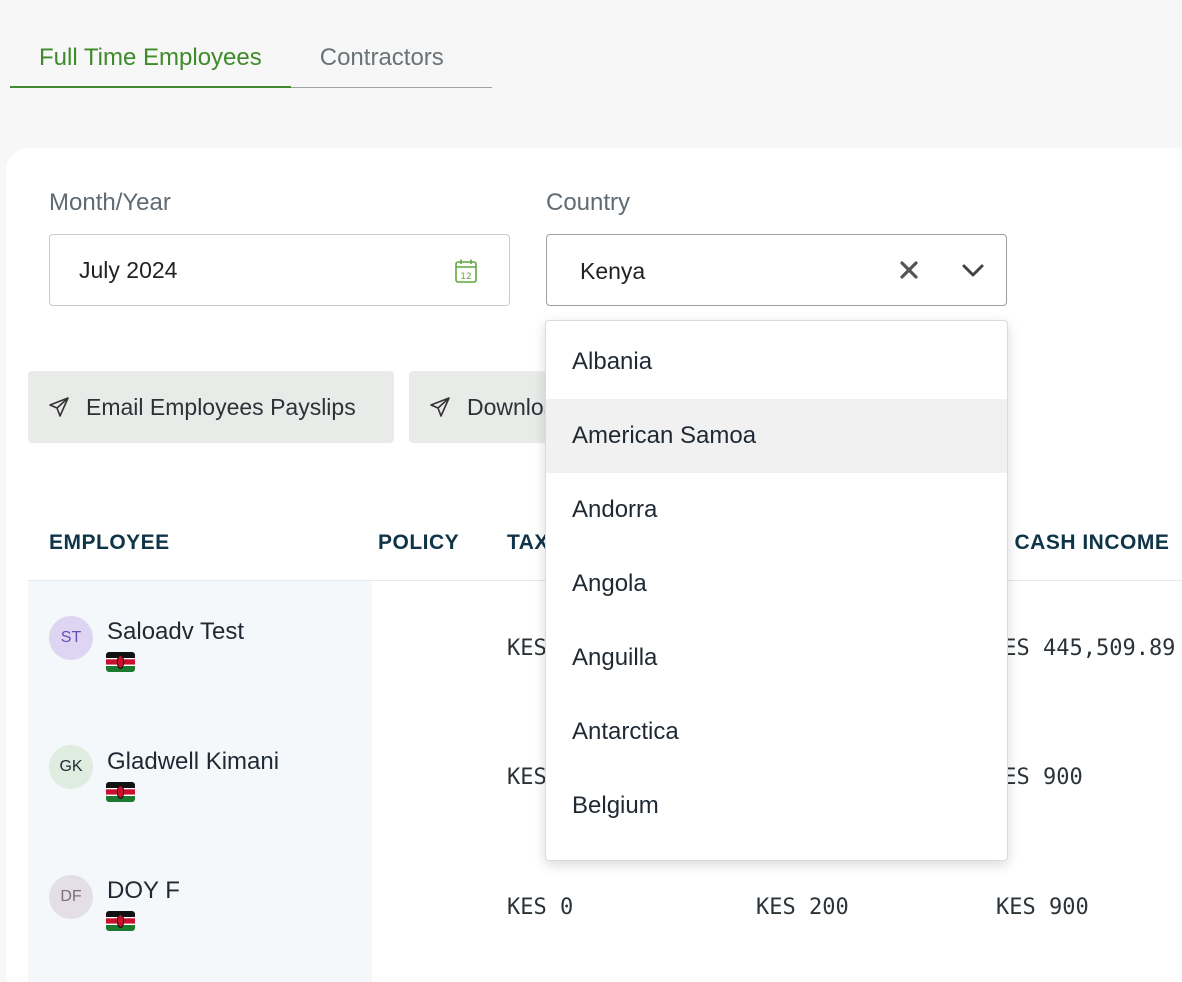 The width and height of the screenshot is (1182, 982). I want to click on employee-type-tabs: Full Time Employees Contractors, so click(251, 59).